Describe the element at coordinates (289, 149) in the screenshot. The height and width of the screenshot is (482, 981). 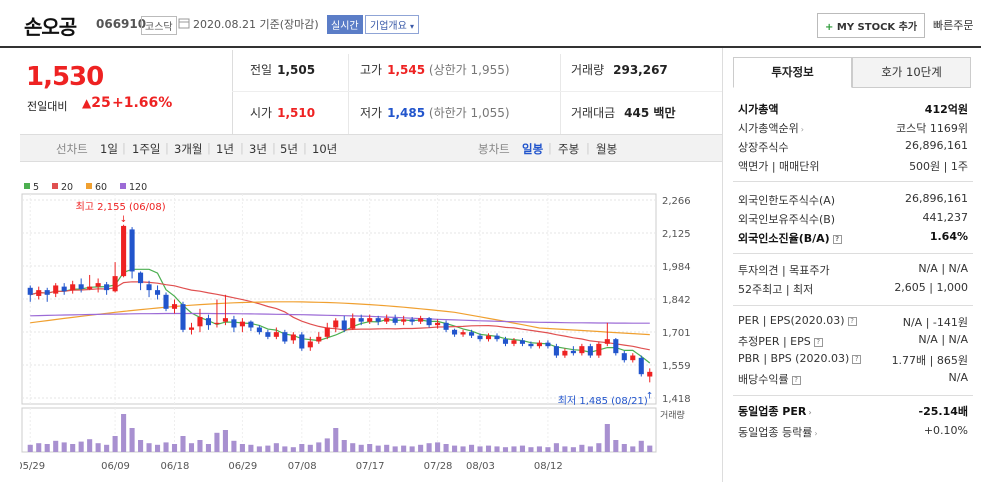
I see `period-5y: 5년` at that location.